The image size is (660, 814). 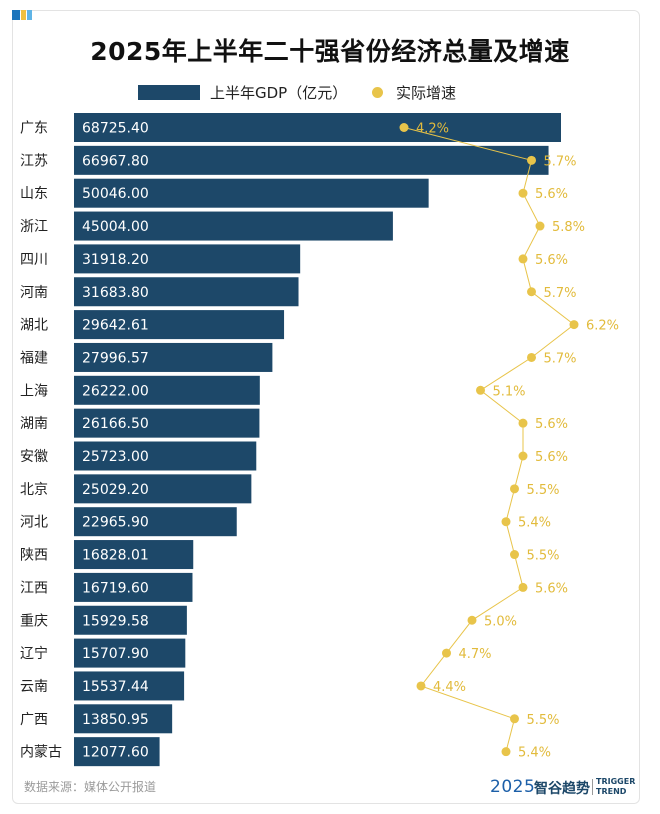 I want to click on province-label: 广东, so click(x=34, y=129).